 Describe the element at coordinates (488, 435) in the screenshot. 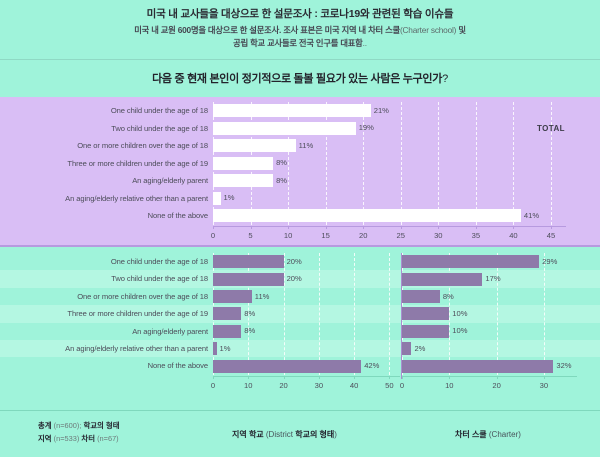

I see `charter-caption: 차터 스쿨 (Charter)` at that location.